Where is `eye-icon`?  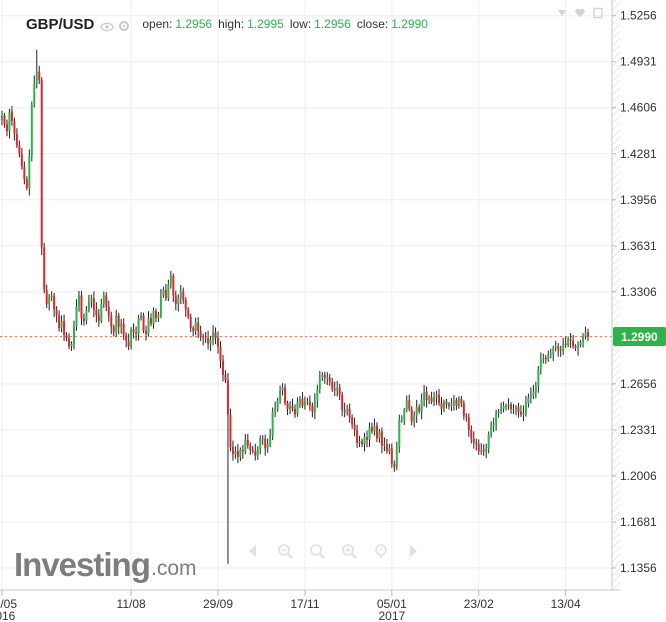
eye-icon is located at coordinates (107, 25).